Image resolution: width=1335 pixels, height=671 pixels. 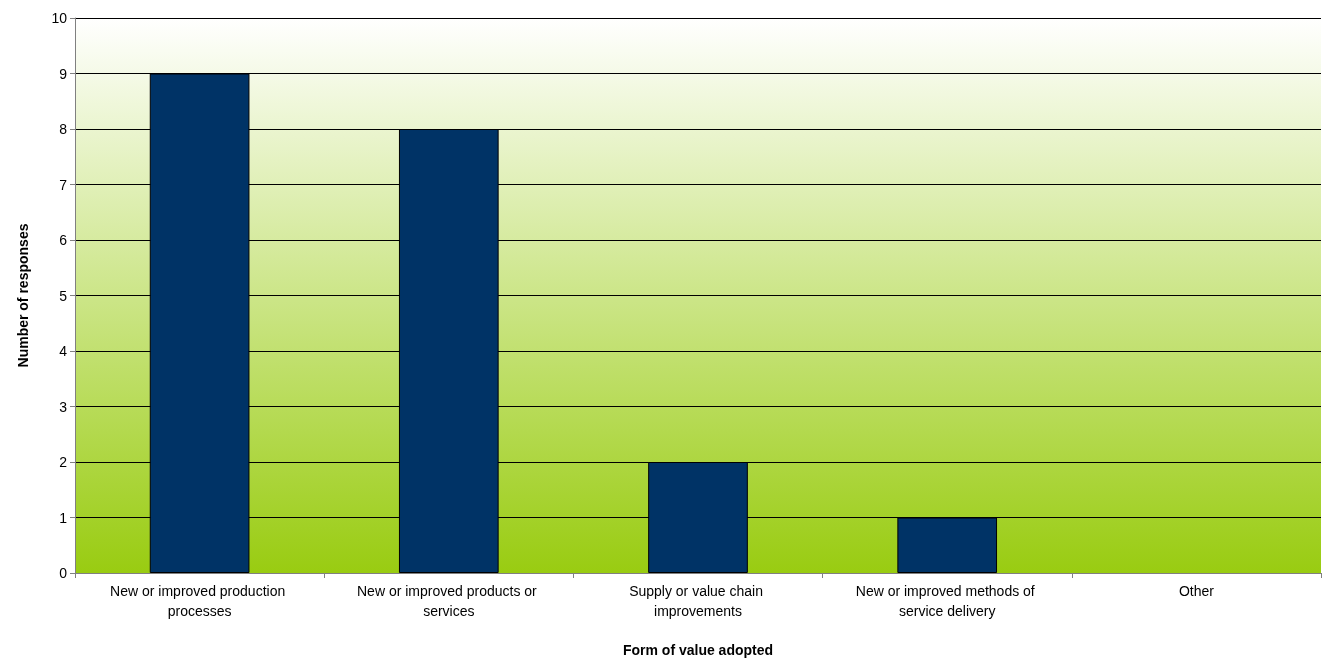 What do you see at coordinates (63, 184) in the screenshot?
I see `y-tick-label: 7` at bounding box center [63, 184].